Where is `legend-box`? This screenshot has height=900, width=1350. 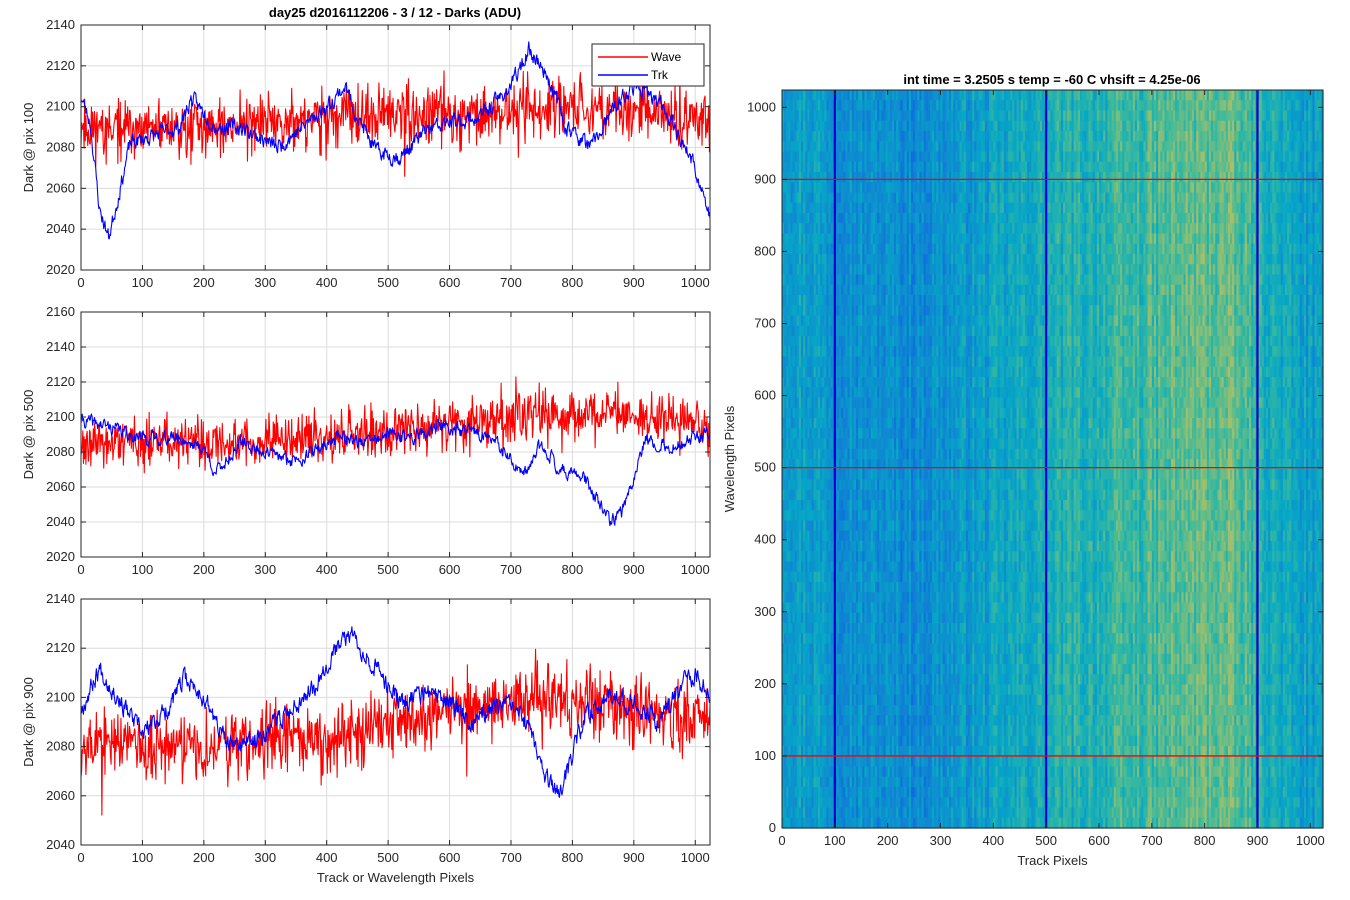 legend-box is located at coordinates (648, 65).